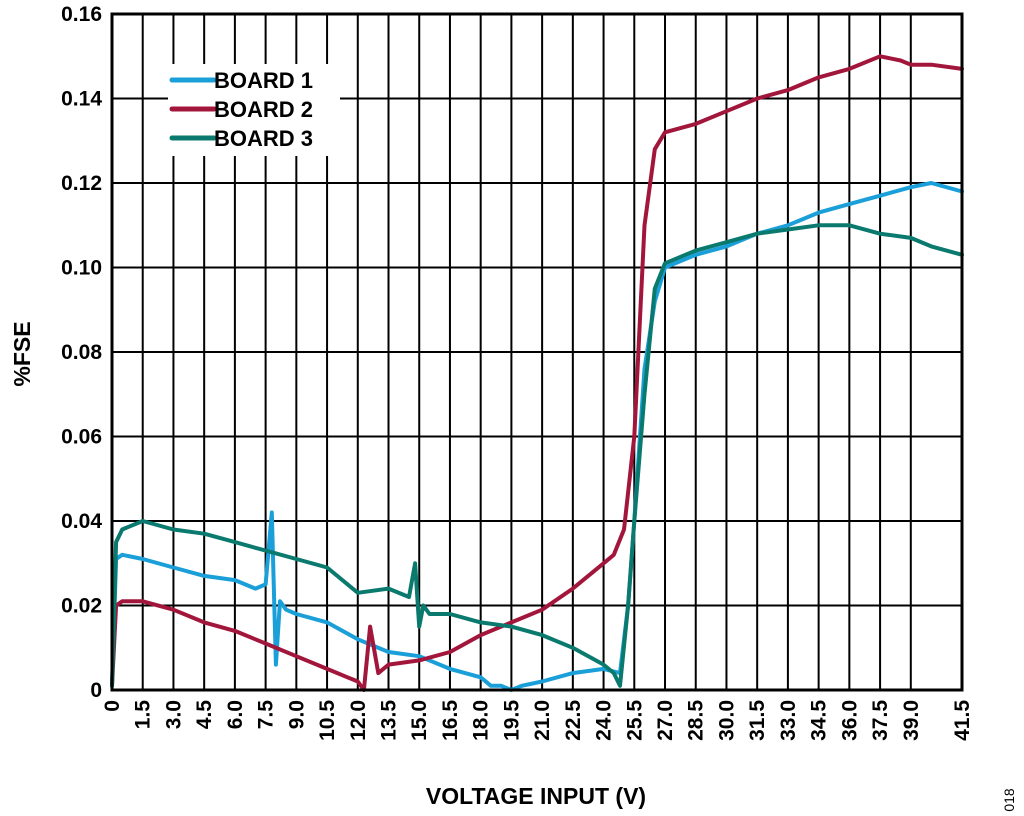 The width and height of the screenshot is (1024, 816). I want to click on y-tick-labels: 0 0.02 0.04 0.06 0.08 0.10 0.12 0.14 0.16, so click(81, 352).